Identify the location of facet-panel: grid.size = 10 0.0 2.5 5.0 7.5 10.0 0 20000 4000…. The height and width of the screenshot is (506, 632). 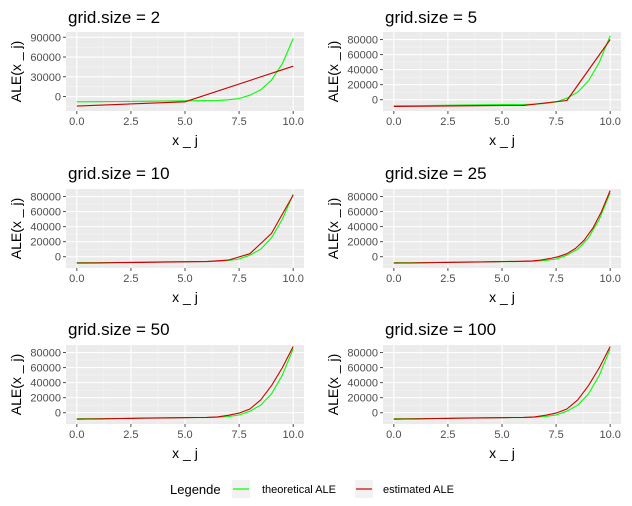
(156, 234).